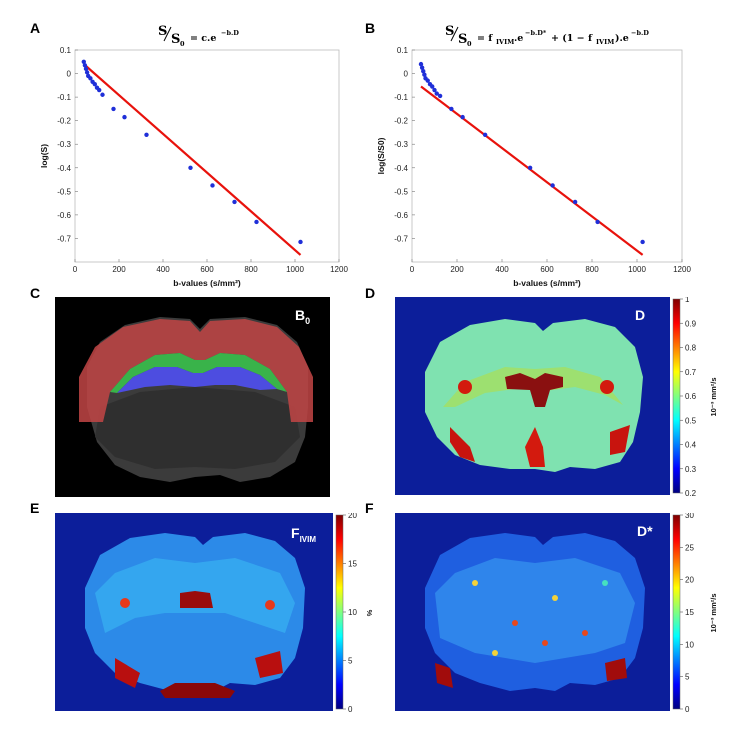 The height and width of the screenshot is (742, 738). I want to click on colorbar-tick-label: 0.9, so click(691, 323).